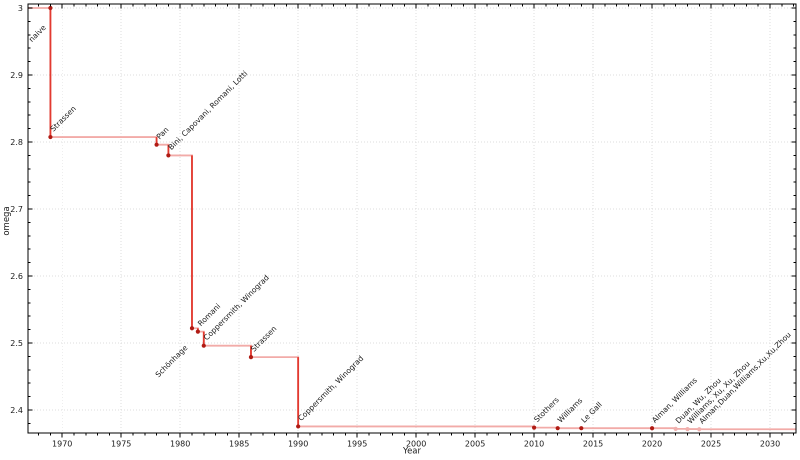 The width and height of the screenshot is (800, 460). I want to click on x-axis-title: Year, so click(412, 452).